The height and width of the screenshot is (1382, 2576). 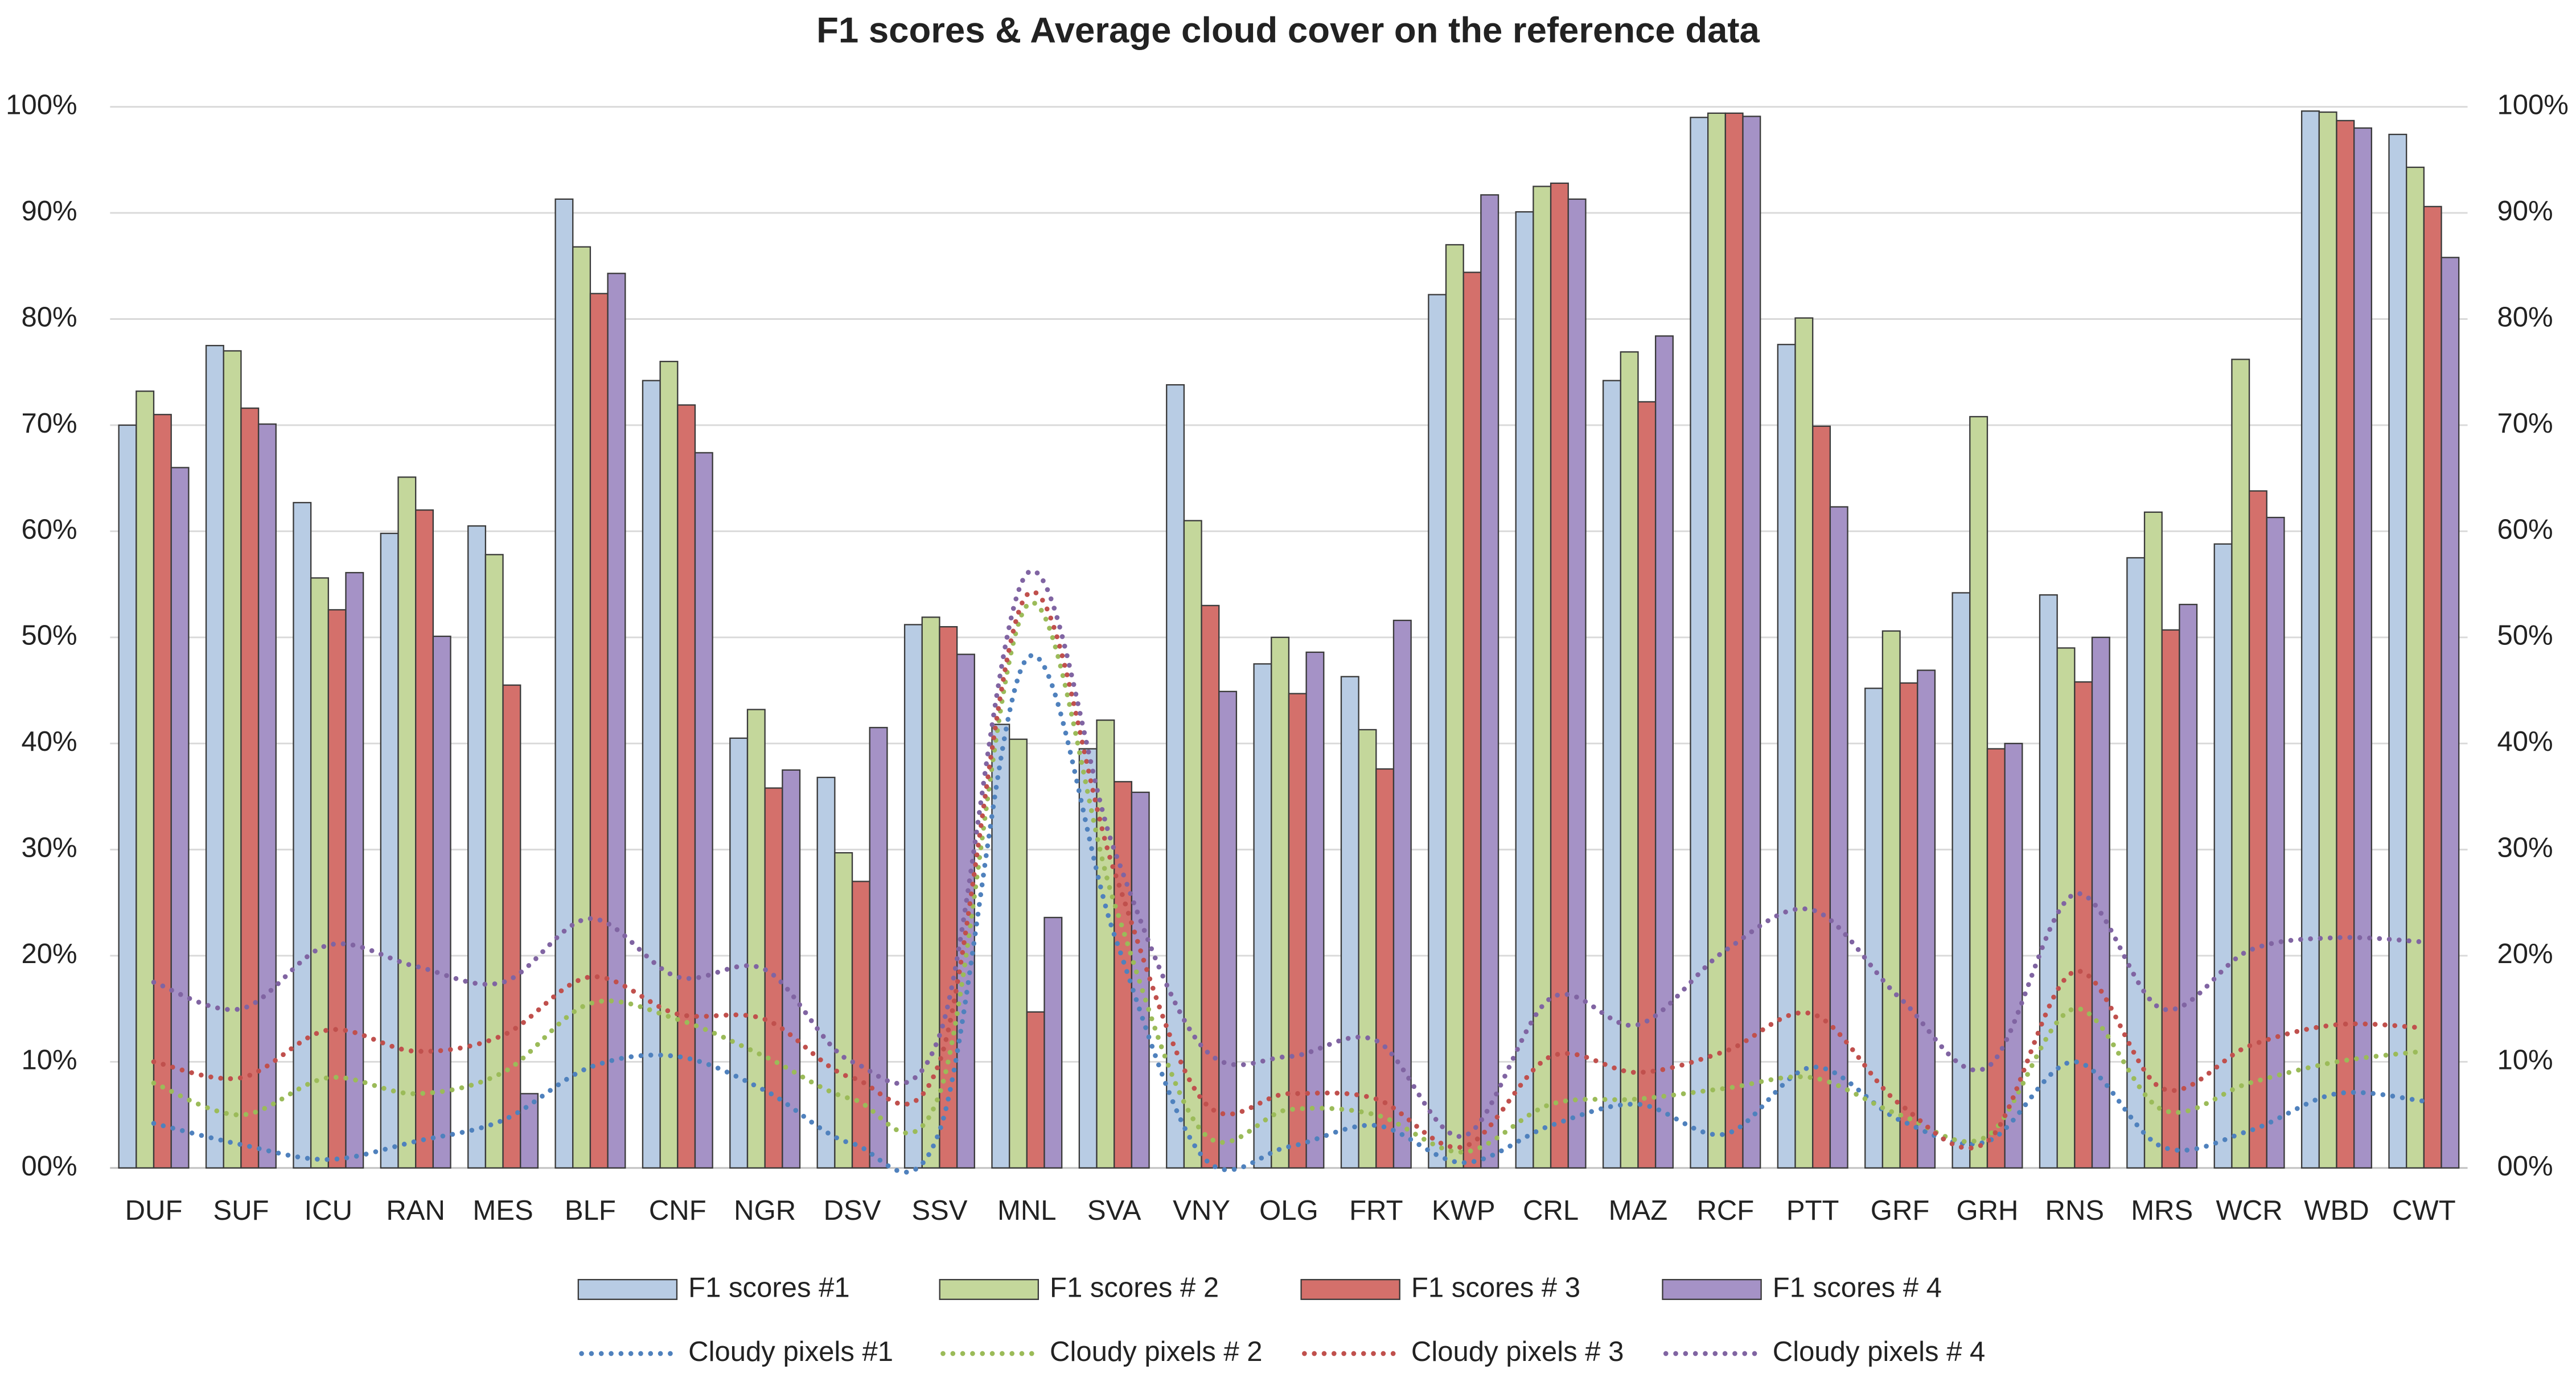 I want to click on x-tick-label: DSV, so click(x=852, y=1211).